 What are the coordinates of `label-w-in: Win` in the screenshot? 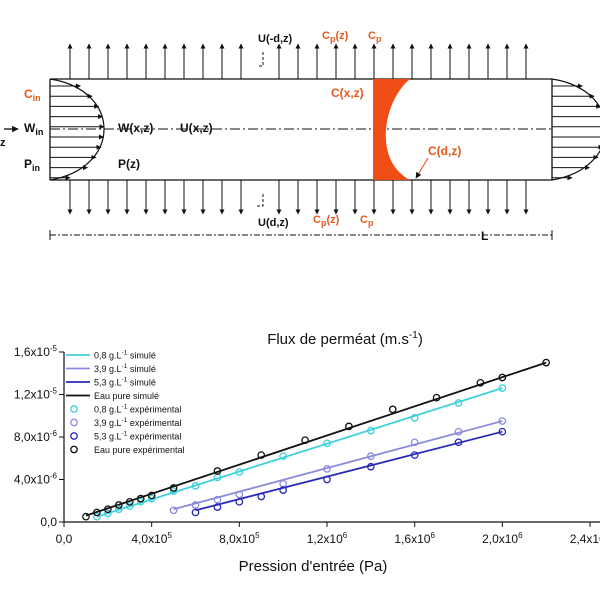 It's located at (33, 129).